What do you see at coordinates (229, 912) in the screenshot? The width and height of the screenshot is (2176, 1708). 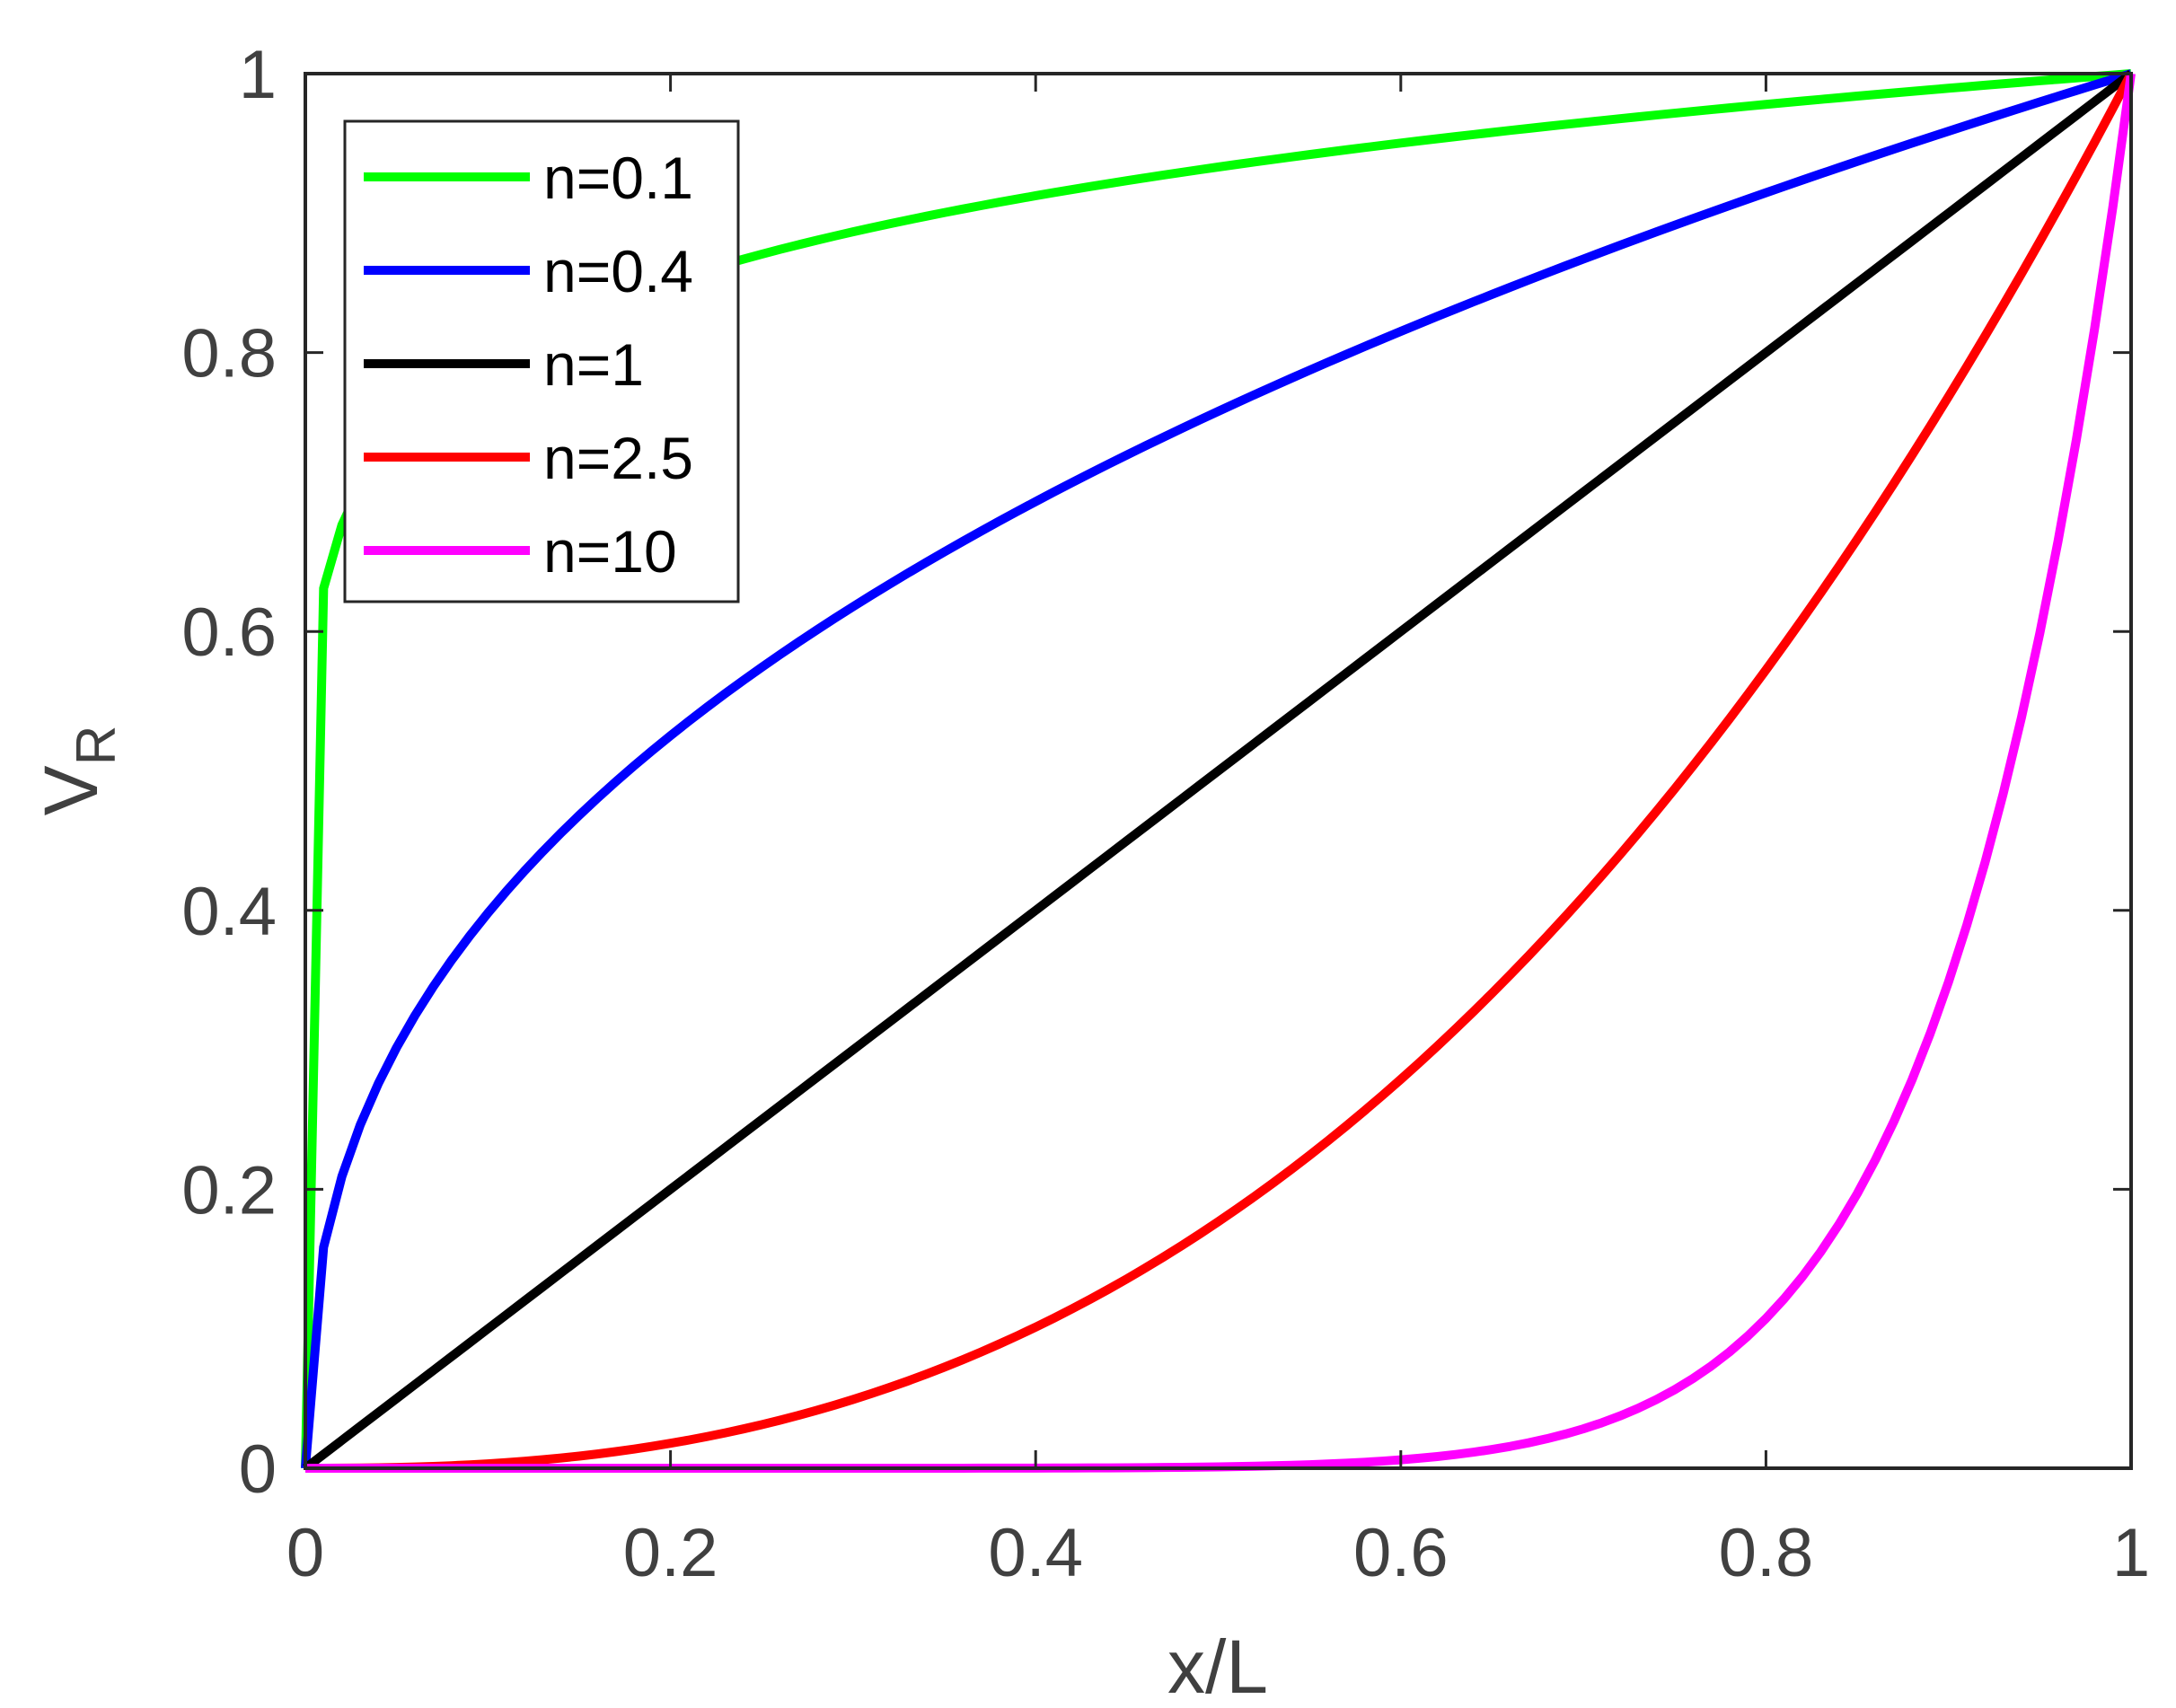 I see `y-tick-label-2: 0.4` at bounding box center [229, 912].